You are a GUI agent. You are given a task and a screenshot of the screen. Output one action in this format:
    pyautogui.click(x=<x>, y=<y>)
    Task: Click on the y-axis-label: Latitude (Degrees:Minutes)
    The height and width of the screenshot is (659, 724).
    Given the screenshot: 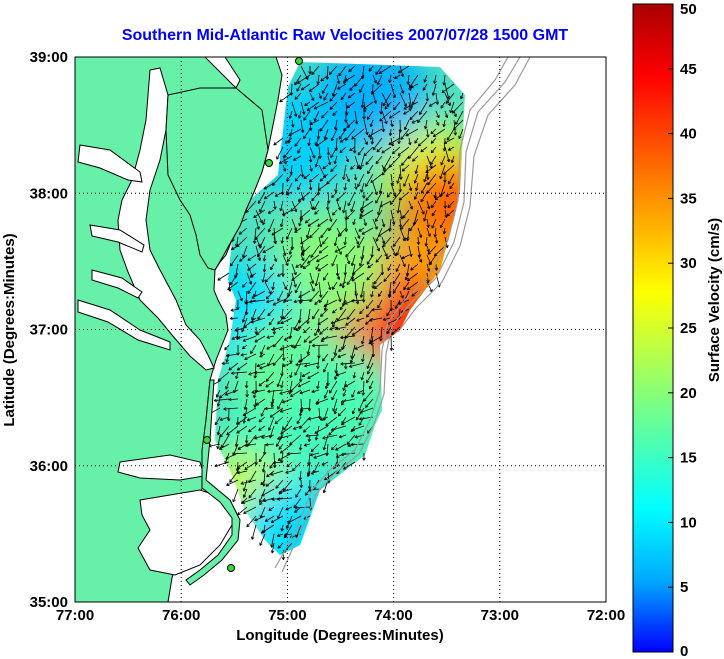 What is the action you would take?
    pyautogui.click(x=9, y=329)
    